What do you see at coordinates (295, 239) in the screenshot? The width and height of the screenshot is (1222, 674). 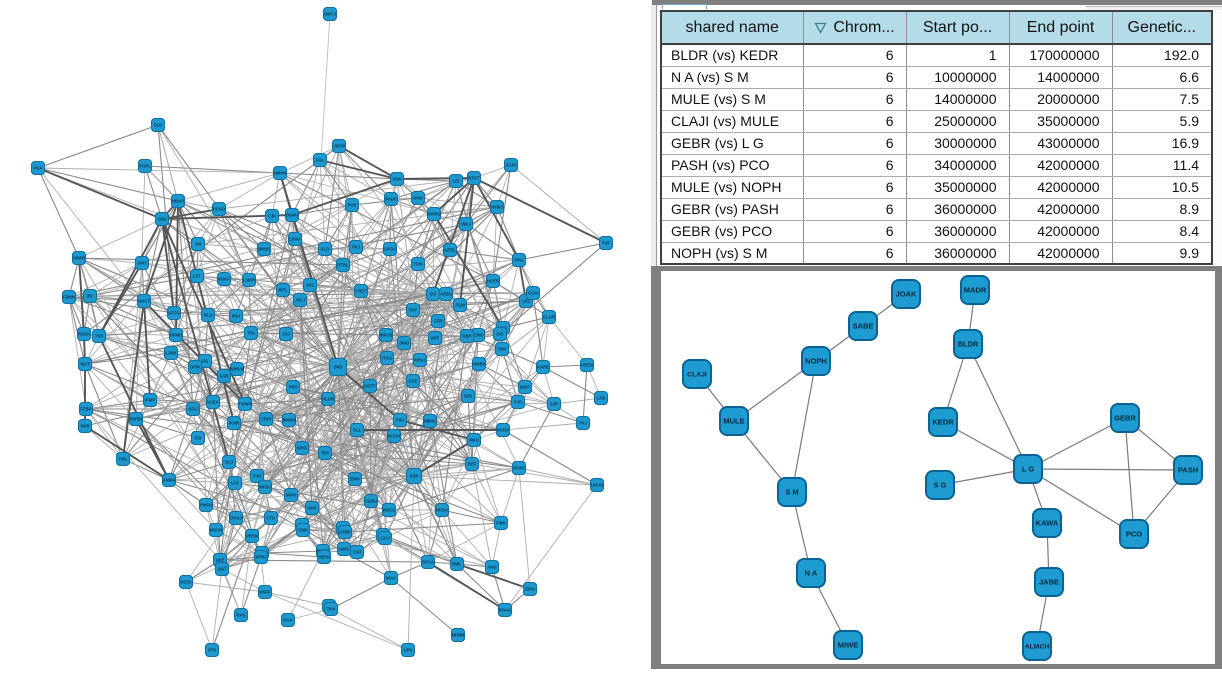 I see `svg-text: LKMA` at bounding box center [295, 239].